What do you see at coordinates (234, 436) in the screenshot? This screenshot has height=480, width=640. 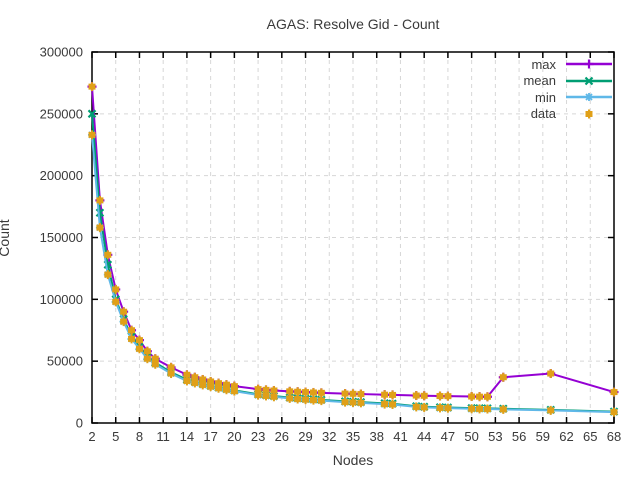 I see `x-tick-label: 20` at bounding box center [234, 436].